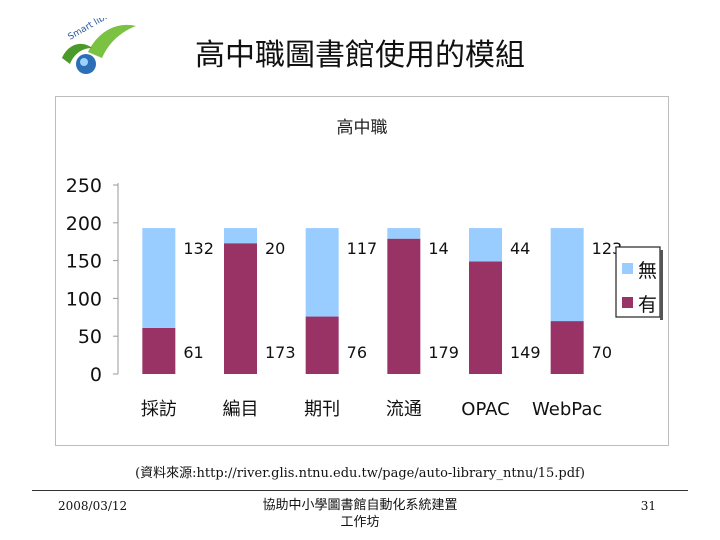 This screenshot has height=540, width=720. What do you see at coordinates (90, 337) in the screenshot?
I see `y-tick-label: 50` at bounding box center [90, 337].